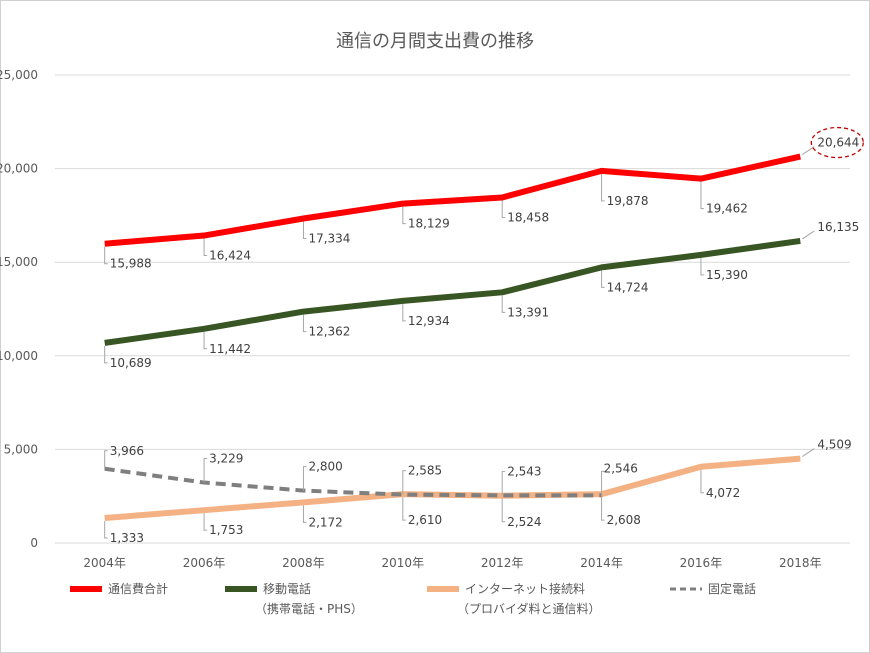 The width and height of the screenshot is (870, 653). Describe the element at coordinates (230, 349) in the screenshot. I see `data-label: 11,442` at that location.